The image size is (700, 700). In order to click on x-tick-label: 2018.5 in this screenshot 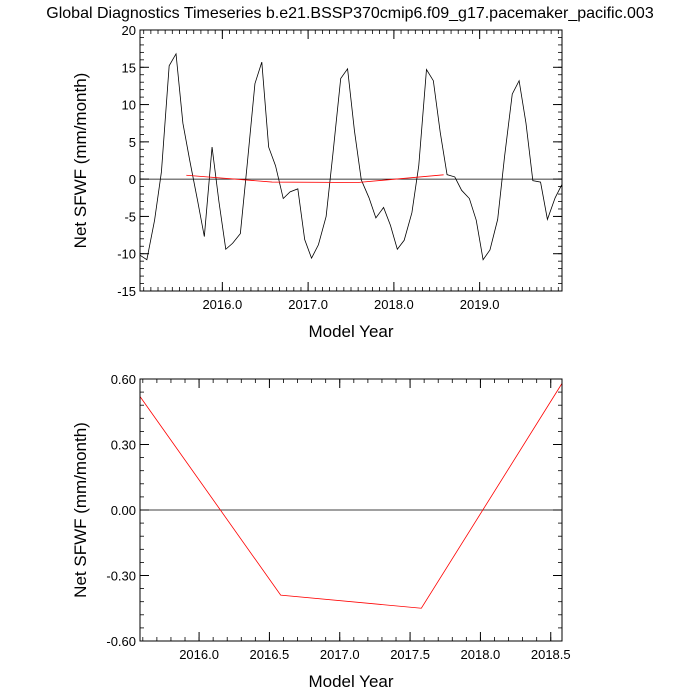, I will do `click(551, 654)`.